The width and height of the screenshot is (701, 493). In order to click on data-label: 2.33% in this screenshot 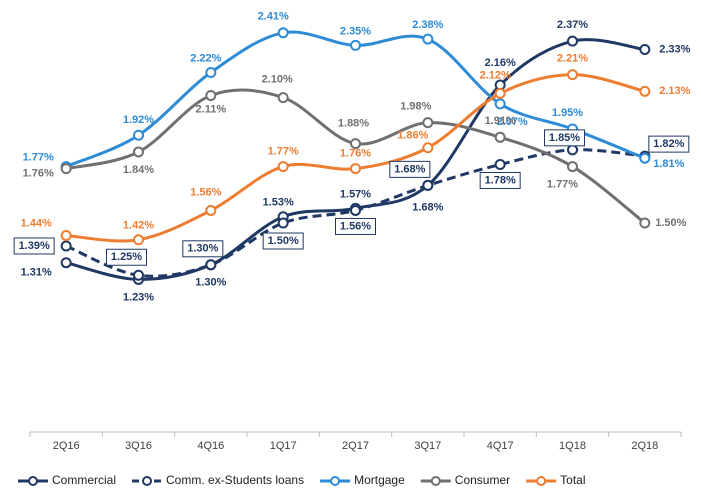, I will do `click(674, 49)`.